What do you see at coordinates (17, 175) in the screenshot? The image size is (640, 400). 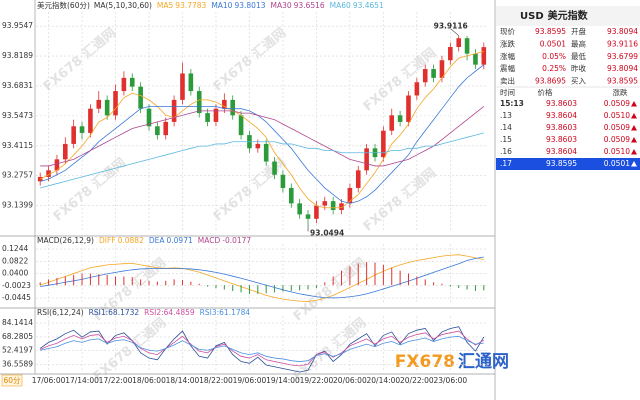 I see `y-tick-label: 93.2757` at bounding box center [17, 175].